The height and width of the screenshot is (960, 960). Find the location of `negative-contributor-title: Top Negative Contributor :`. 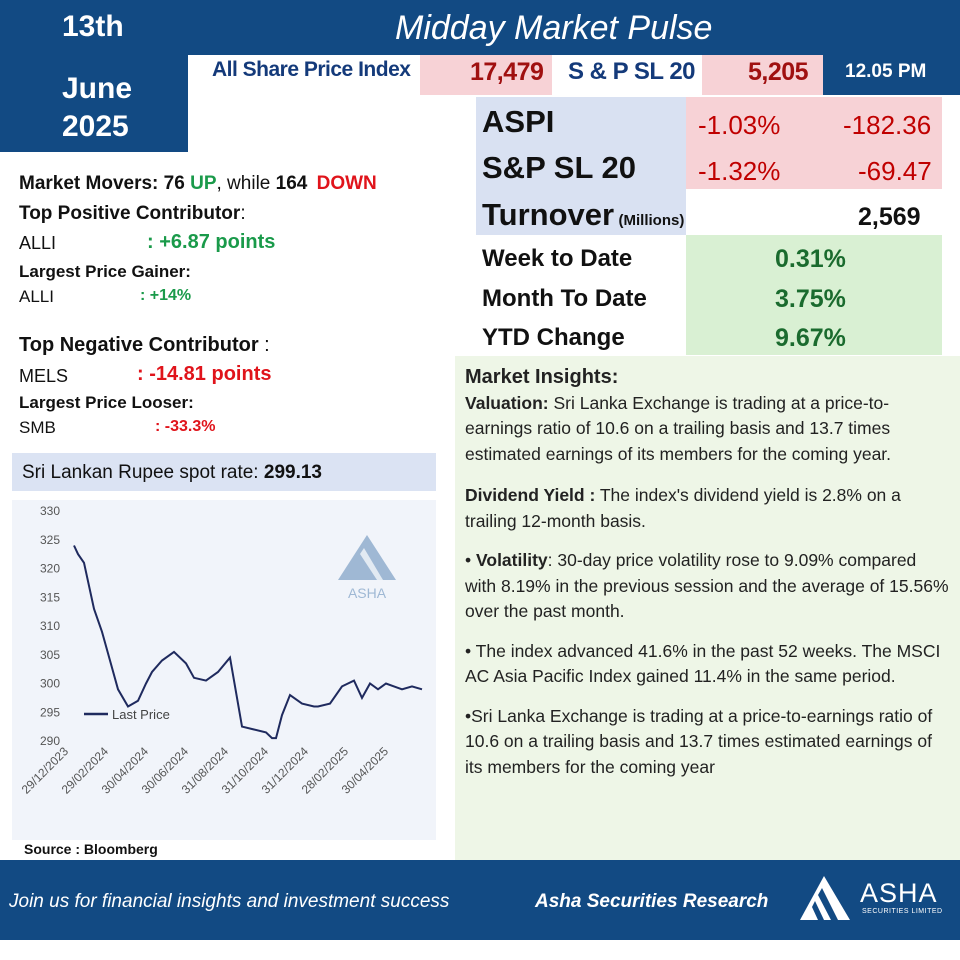

negative-contributor-title: Top Negative Contributor : is located at coordinates (144, 345).